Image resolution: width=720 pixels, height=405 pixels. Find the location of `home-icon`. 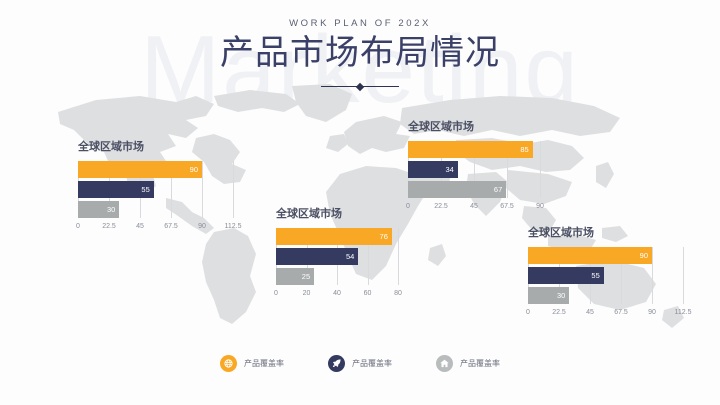

home-icon is located at coordinates (444, 363).